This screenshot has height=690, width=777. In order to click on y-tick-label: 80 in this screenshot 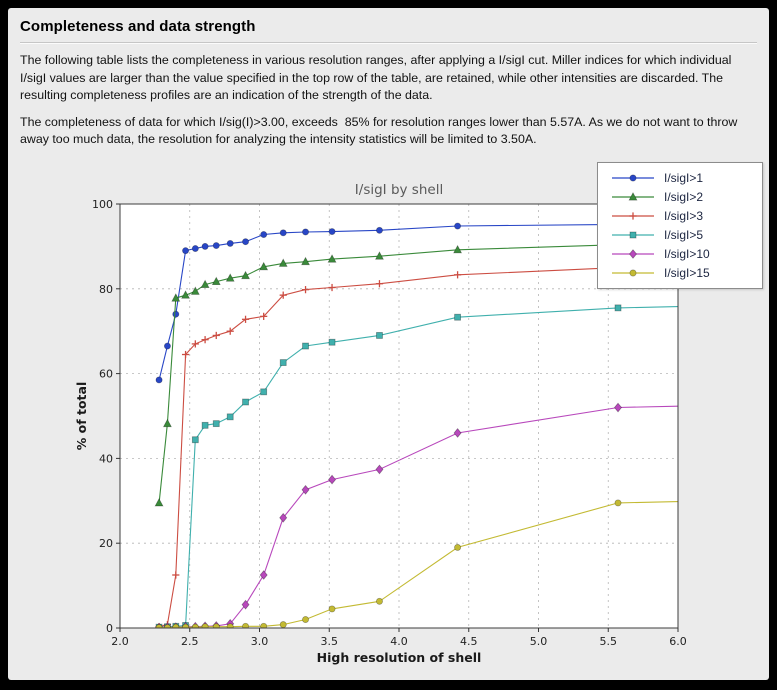, I will do `click(106, 289)`.